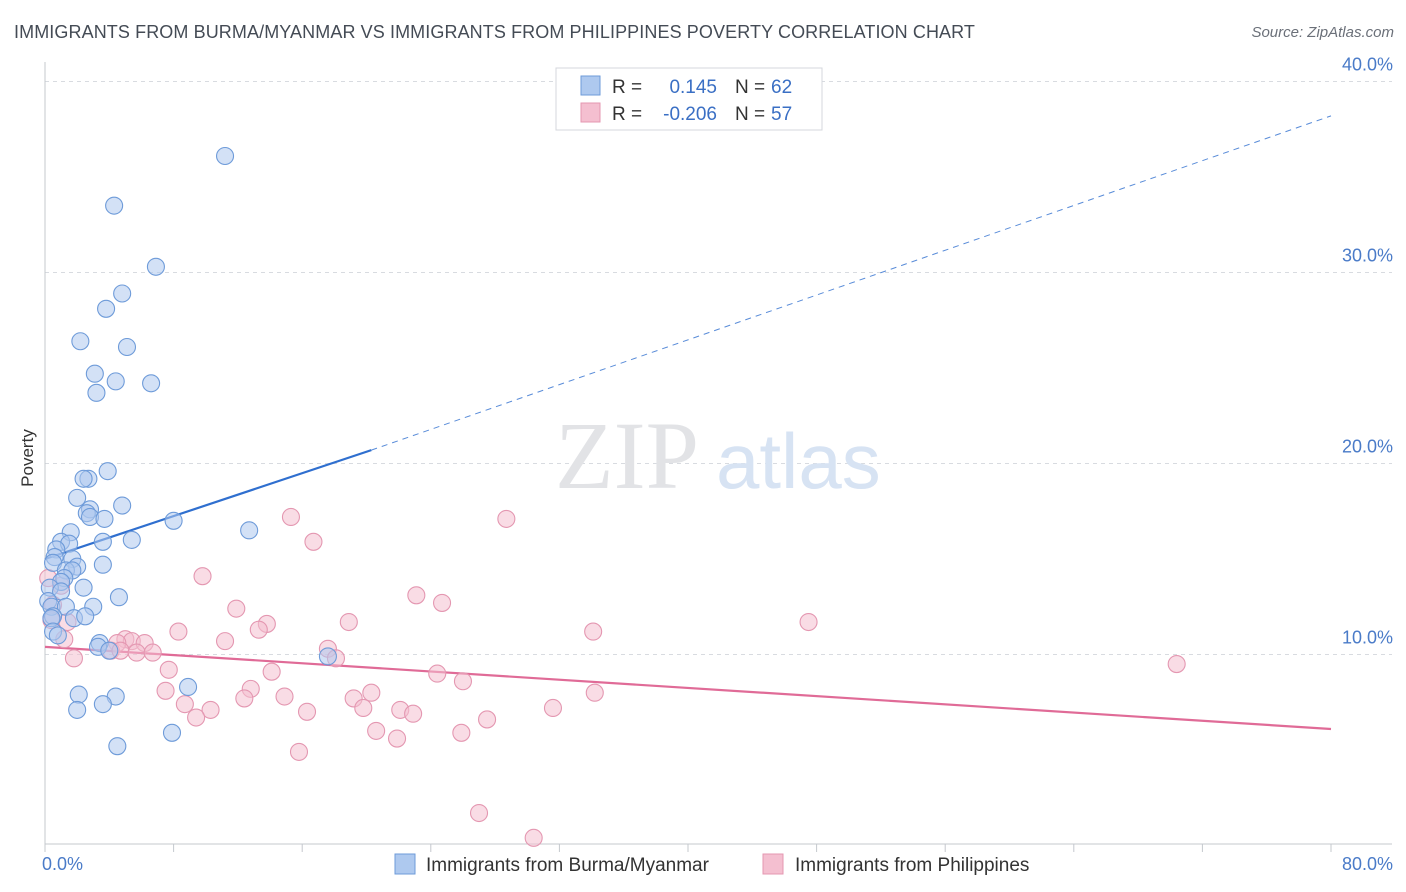 The image size is (1406, 892). What do you see at coordinates (627, 114) in the screenshot?
I see `legend-r-label-philippines: R =` at bounding box center [627, 114].